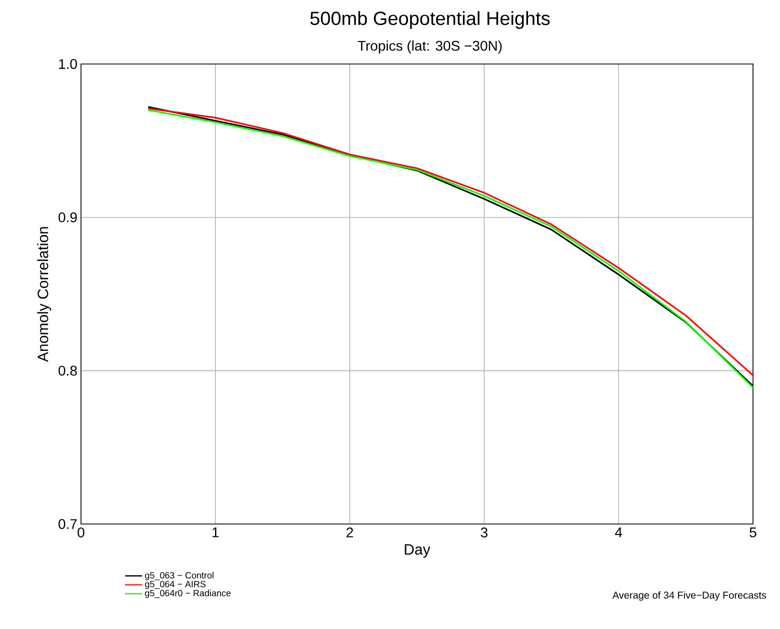 This screenshot has height=629, width=780. I want to click on chart-title: 500mb Geopotential Heights, so click(430, 20).